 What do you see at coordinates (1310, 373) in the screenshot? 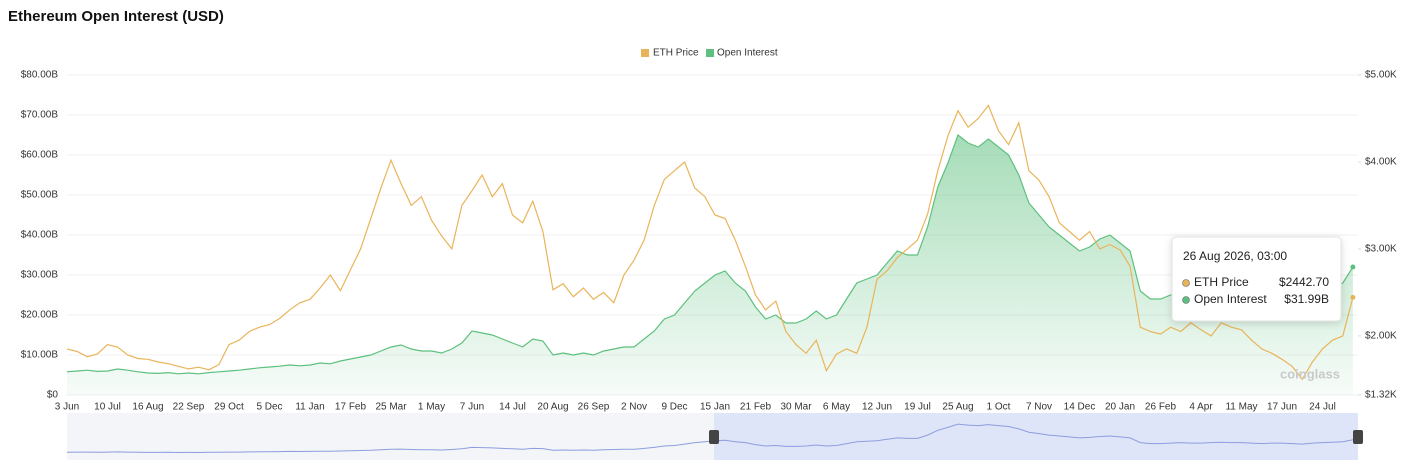
I see `watermark: coinglass` at bounding box center [1310, 373].